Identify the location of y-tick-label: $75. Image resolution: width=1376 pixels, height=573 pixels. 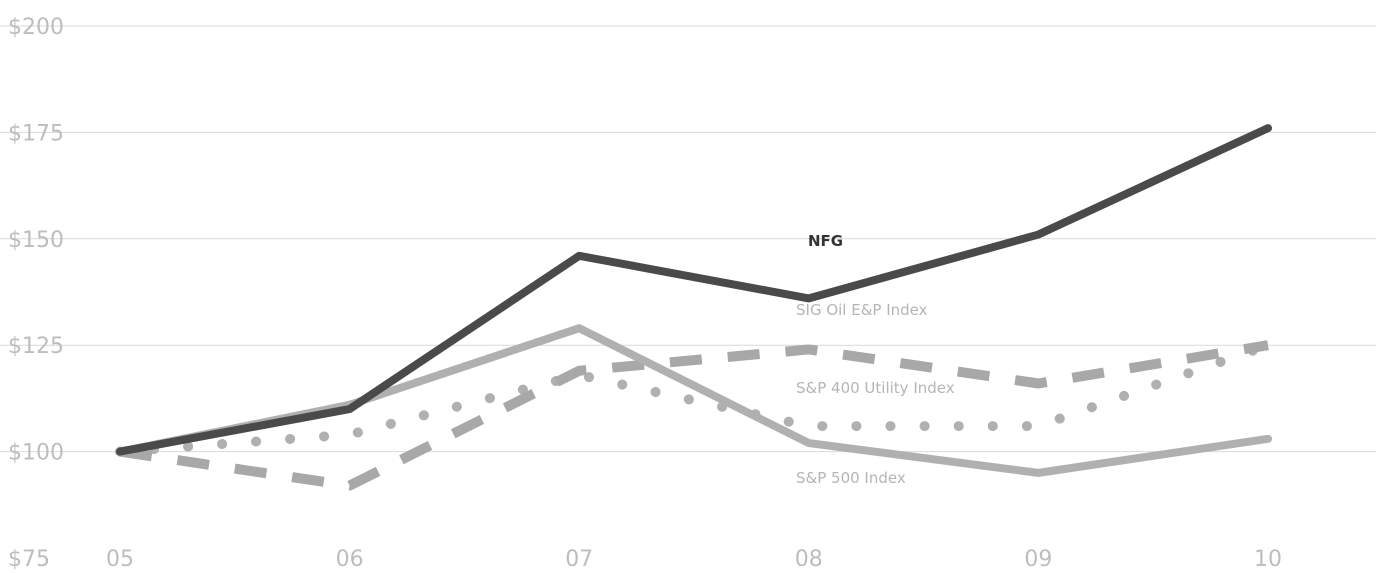
(29, 559).